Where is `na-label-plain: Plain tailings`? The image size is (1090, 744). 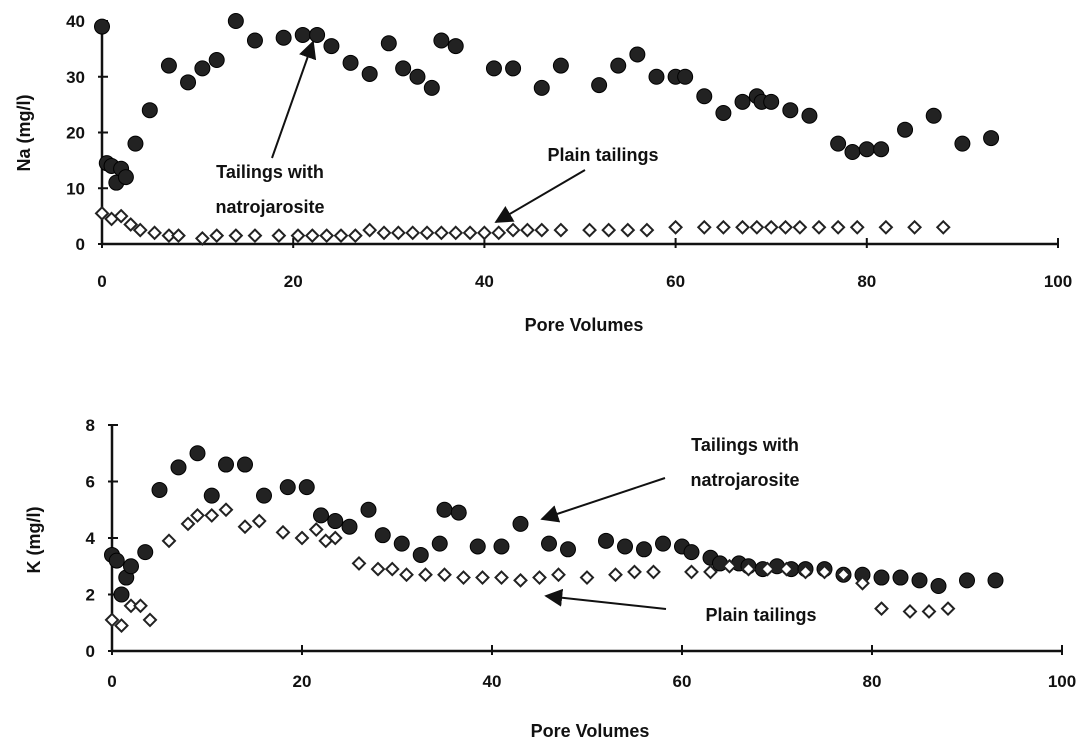
na-label-plain: Plain tailings is located at coordinates (602, 155).